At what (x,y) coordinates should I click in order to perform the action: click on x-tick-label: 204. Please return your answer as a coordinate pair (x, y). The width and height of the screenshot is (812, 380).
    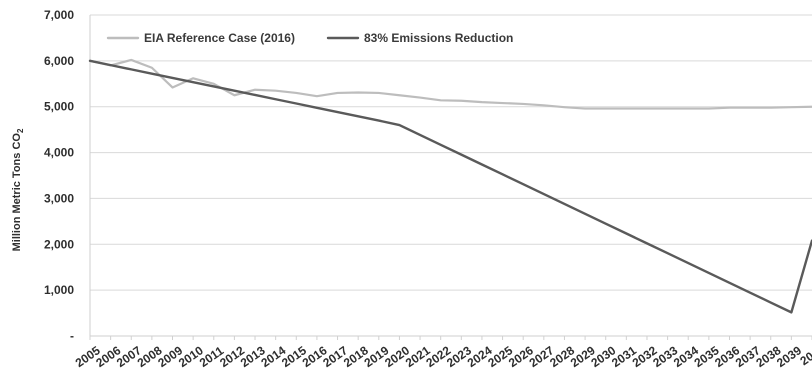
    Looking at the image, I should click on (804, 356).